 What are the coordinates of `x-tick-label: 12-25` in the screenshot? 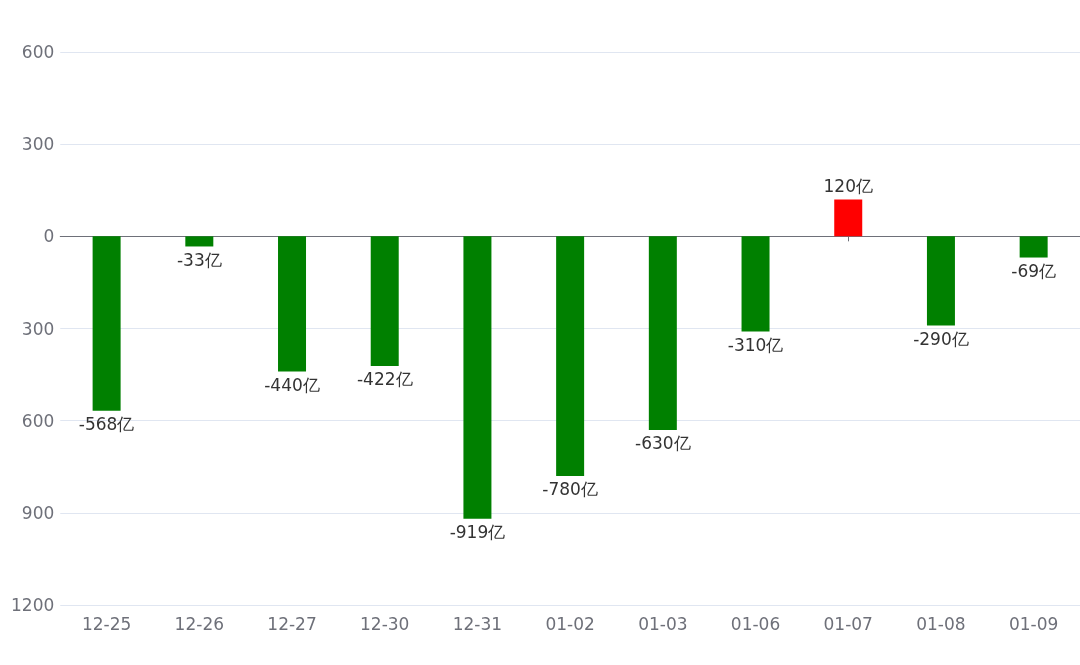 It's located at (106, 623).